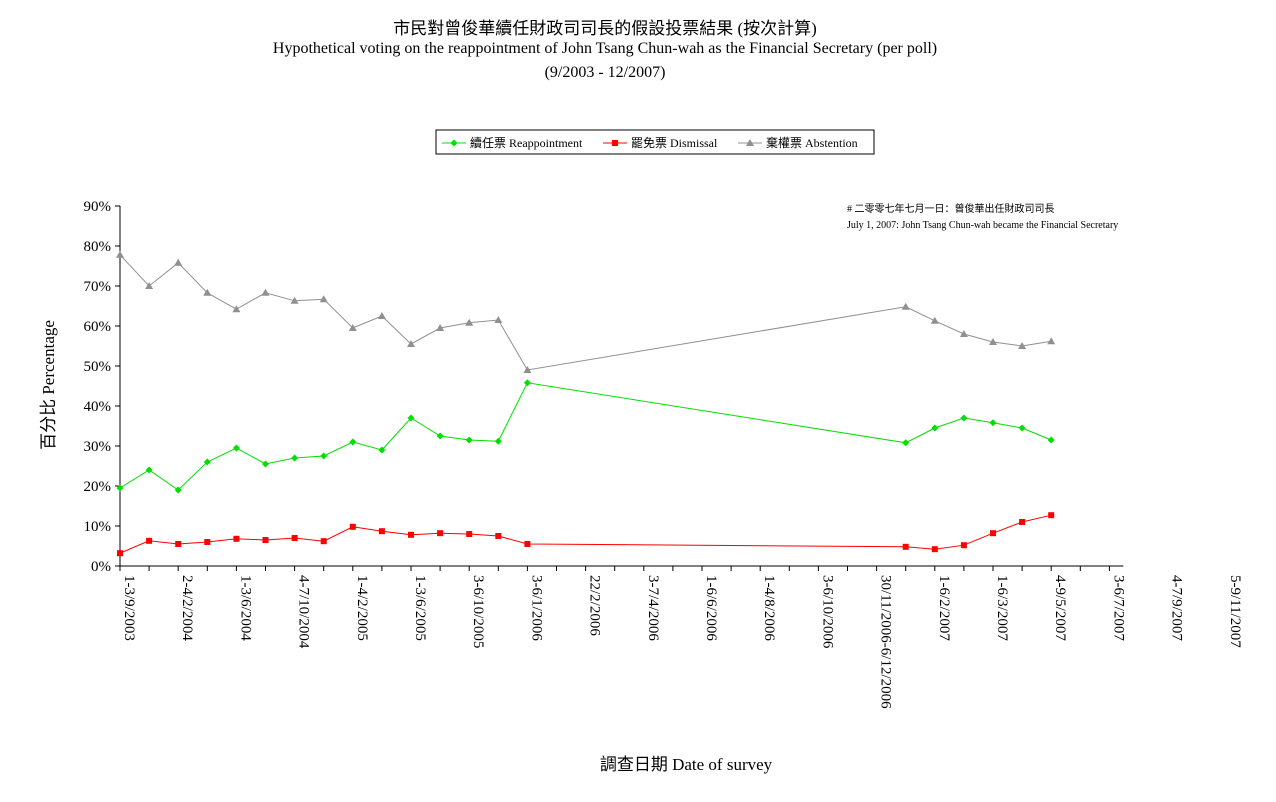  I want to click on x-axis-title: 調查日期 Date of survey, so click(686, 764).